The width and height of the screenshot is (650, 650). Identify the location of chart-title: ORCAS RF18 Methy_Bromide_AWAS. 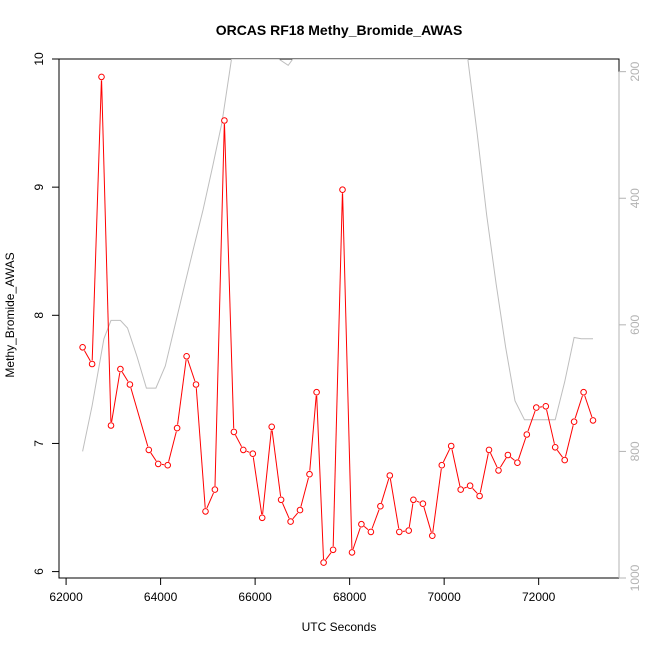
(339, 30).